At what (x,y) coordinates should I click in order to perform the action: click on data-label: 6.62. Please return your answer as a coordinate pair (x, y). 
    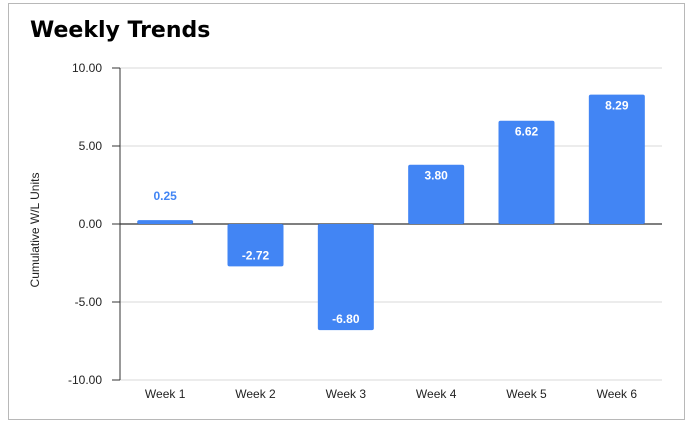
    Looking at the image, I should click on (527, 132).